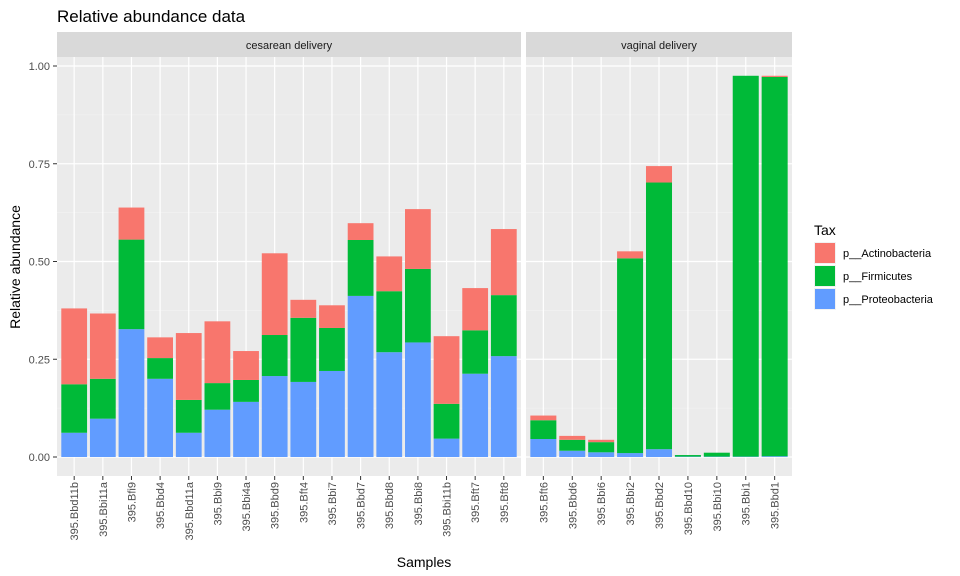  Describe the element at coordinates (390, 505) in the screenshot. I see `x-tick-label: 395.Bbd8` at that location.